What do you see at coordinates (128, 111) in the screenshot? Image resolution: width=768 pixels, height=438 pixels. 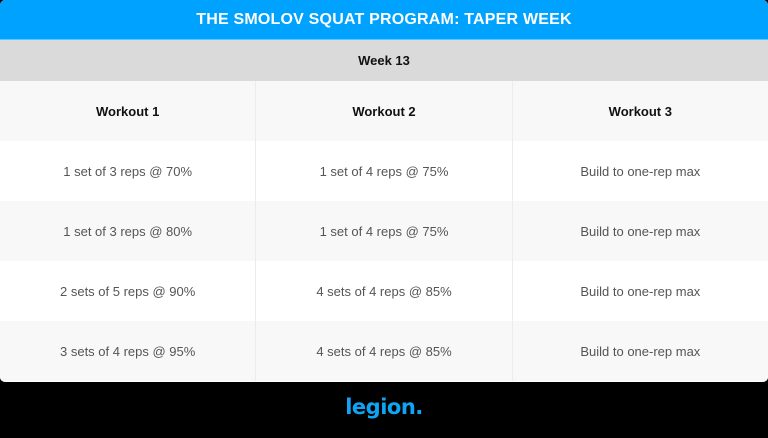 I see `column-header-workout-1: Workout 1` at bounding box center [128, 111].